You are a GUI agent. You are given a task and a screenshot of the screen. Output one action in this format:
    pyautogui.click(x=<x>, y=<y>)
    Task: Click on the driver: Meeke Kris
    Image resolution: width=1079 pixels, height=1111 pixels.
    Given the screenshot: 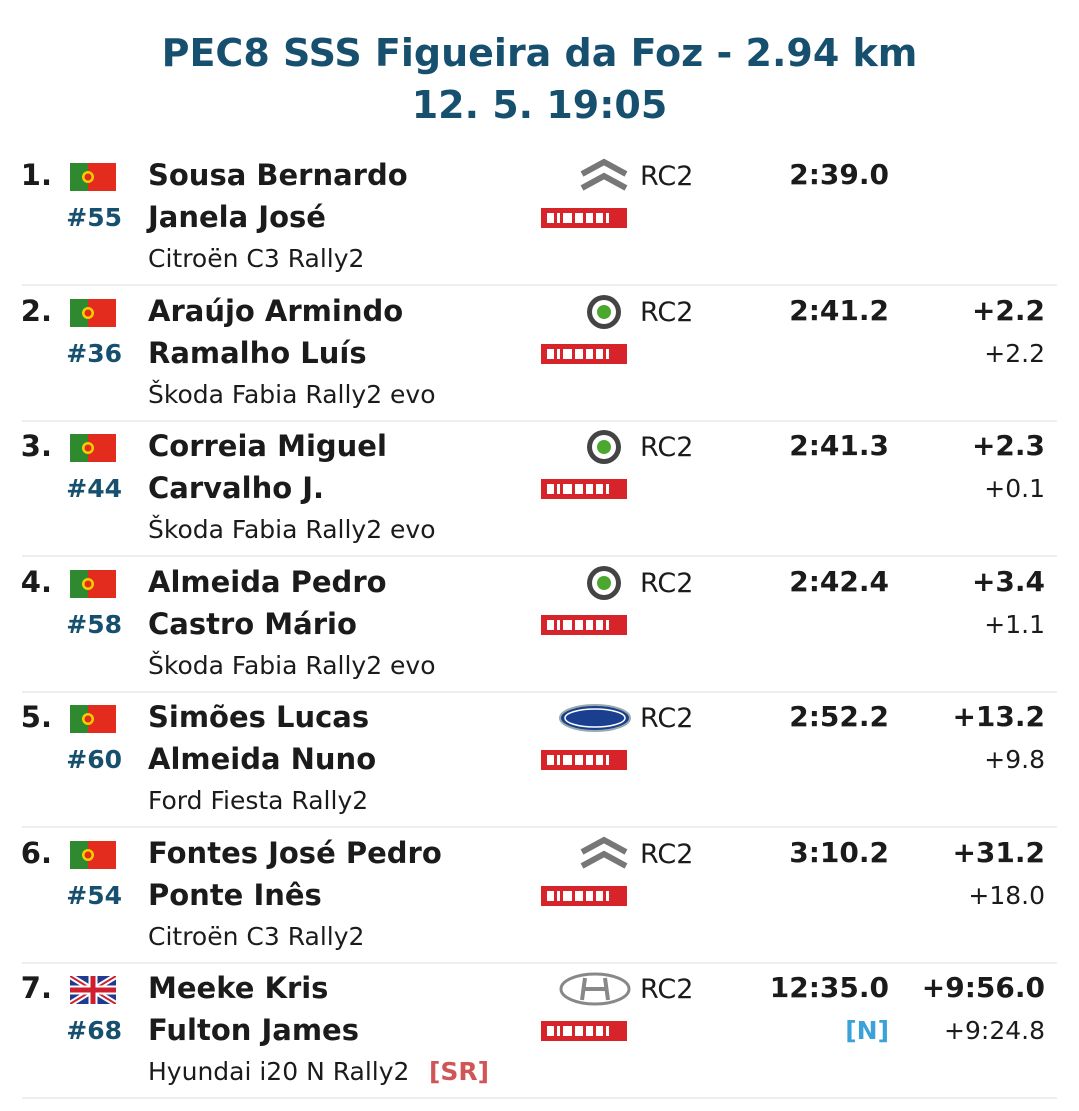 What is the action you would take?
    pyautogui.click(x=238, y=988)
    